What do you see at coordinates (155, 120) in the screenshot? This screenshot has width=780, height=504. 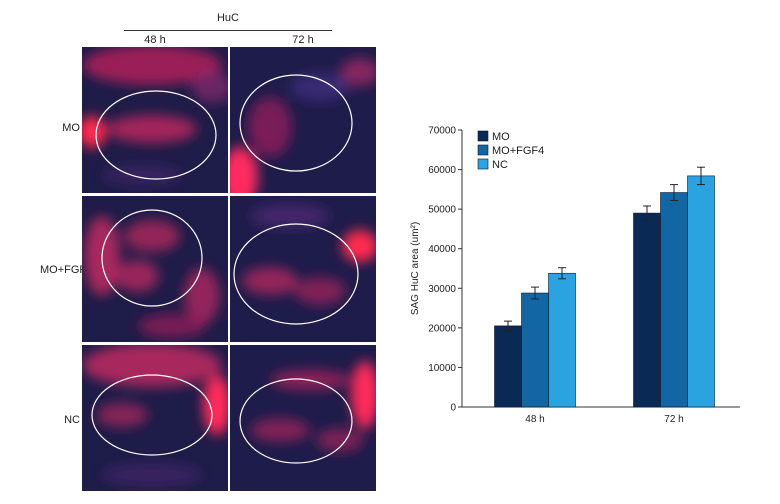 I see `micrograph-mo-48h` at bounding box center [155, 120].